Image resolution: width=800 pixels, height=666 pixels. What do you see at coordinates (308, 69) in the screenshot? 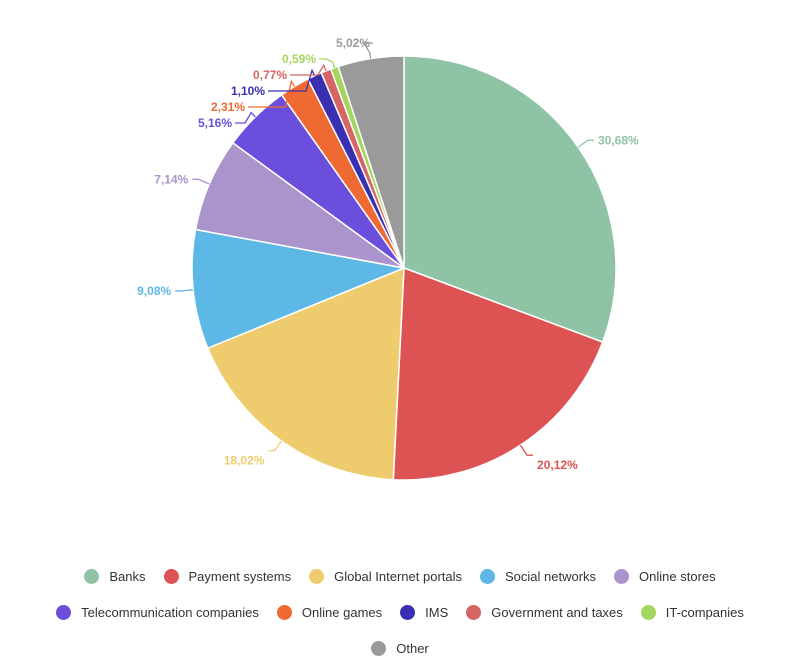
I see `leader-line-government-and-taxes` at bounding box center [308, 69].